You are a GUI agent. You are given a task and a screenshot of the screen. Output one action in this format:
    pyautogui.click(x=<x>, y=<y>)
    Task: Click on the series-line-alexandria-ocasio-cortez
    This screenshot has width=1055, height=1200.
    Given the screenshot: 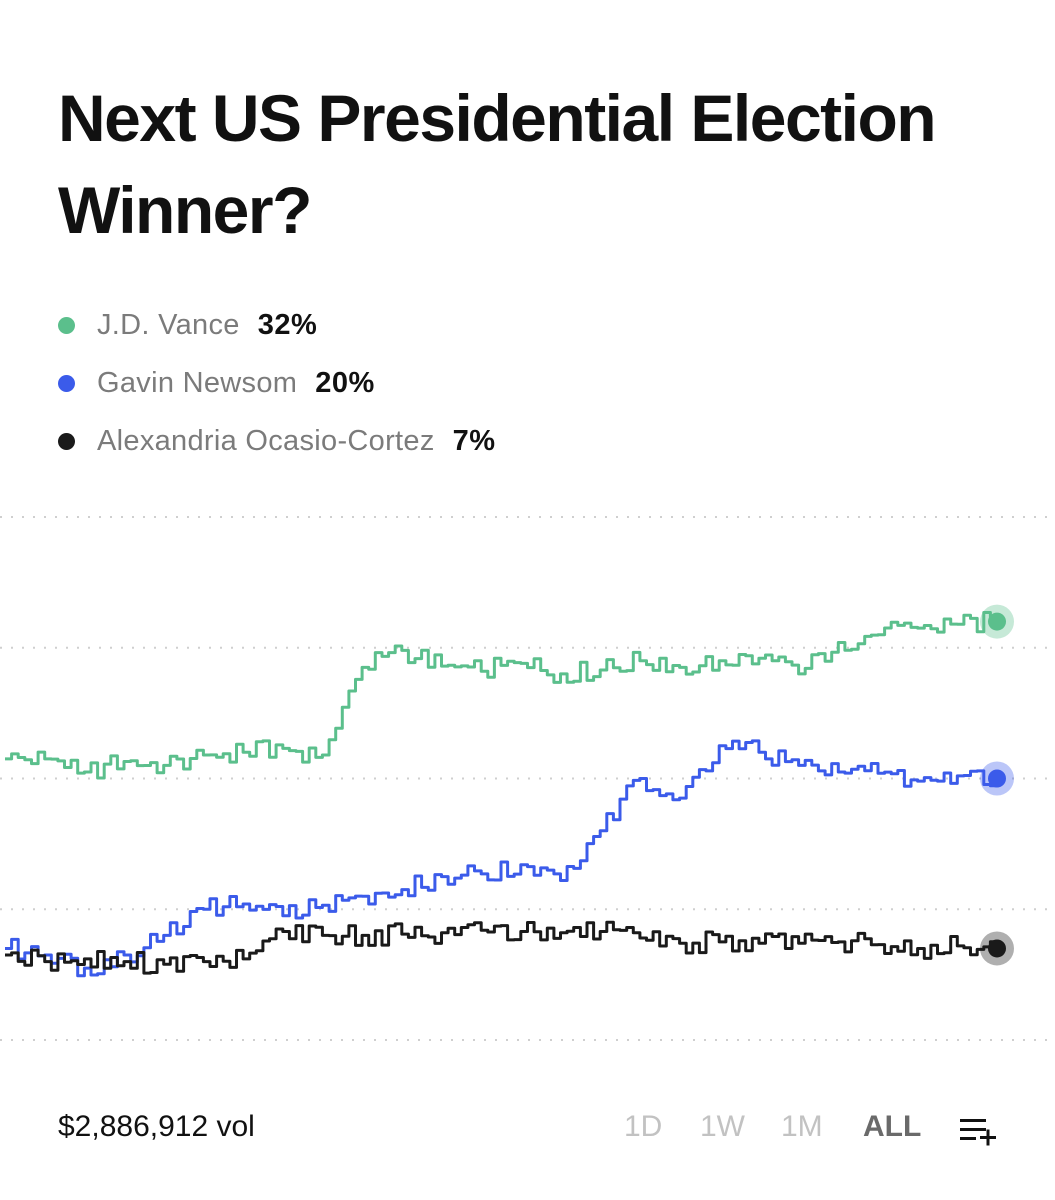 What is the action you would take?
    pyautogui.click(x=502, y=947)
    